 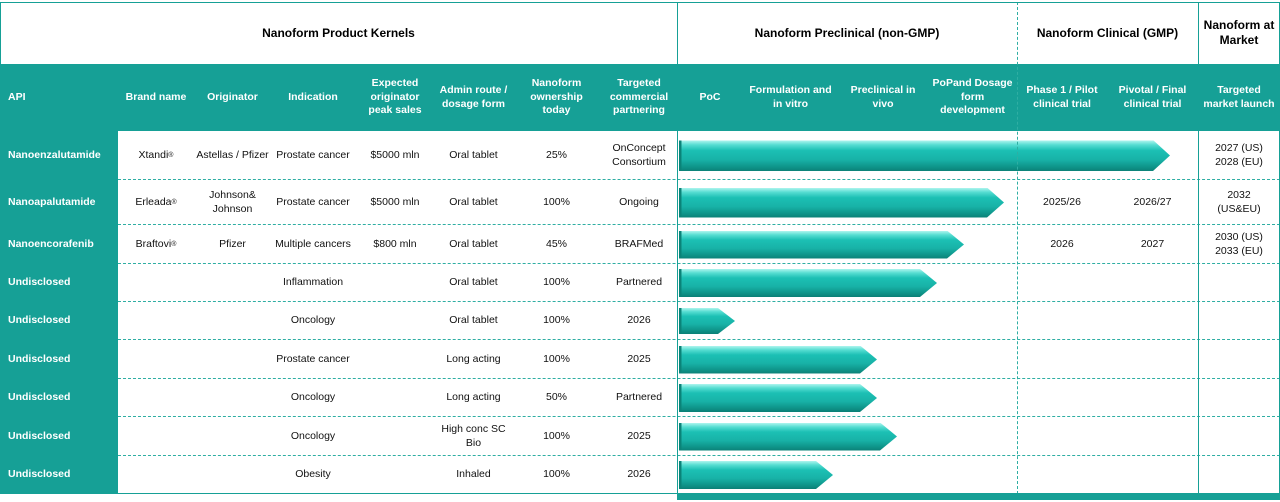 I want to click on column-header-targeted-market-launch: Targeted market launch, so click(x=1239, y=96).